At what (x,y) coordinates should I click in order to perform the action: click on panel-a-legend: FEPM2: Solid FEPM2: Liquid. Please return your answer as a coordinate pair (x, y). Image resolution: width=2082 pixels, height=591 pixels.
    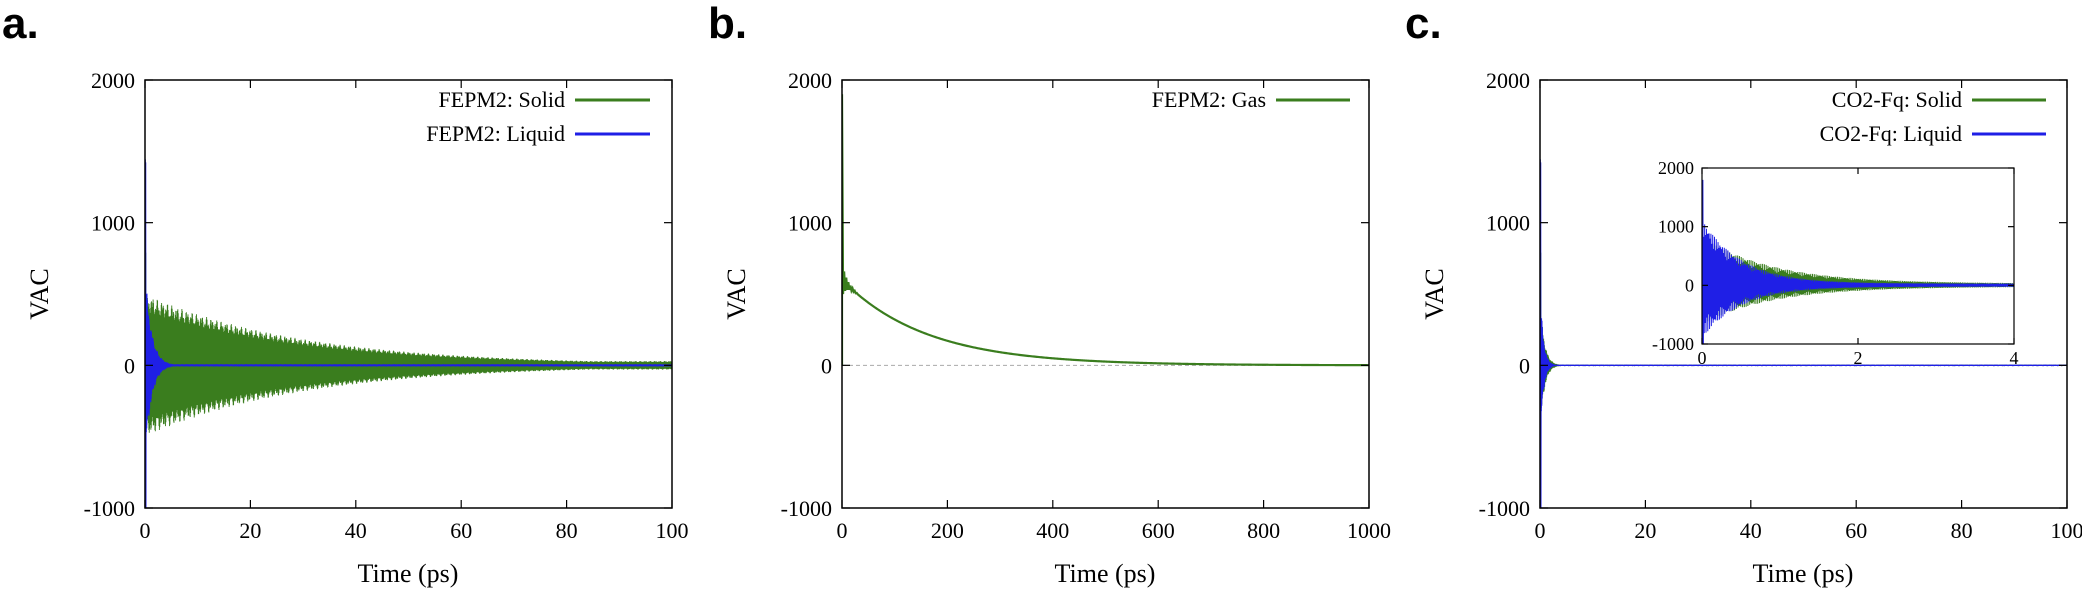
    Looking at the image, I should click on (538, 116).